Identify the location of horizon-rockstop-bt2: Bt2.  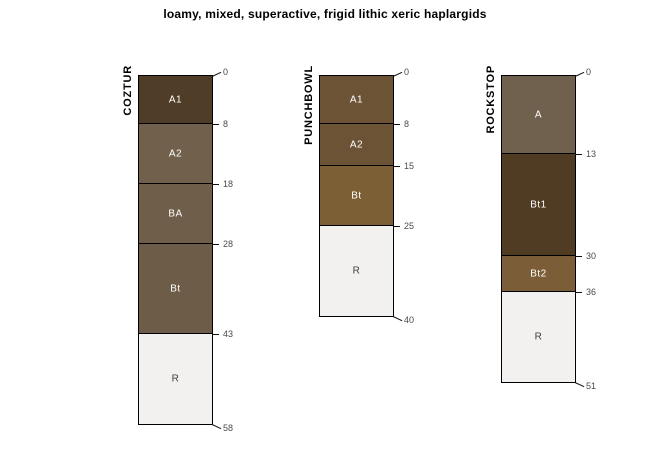
(538, 274).